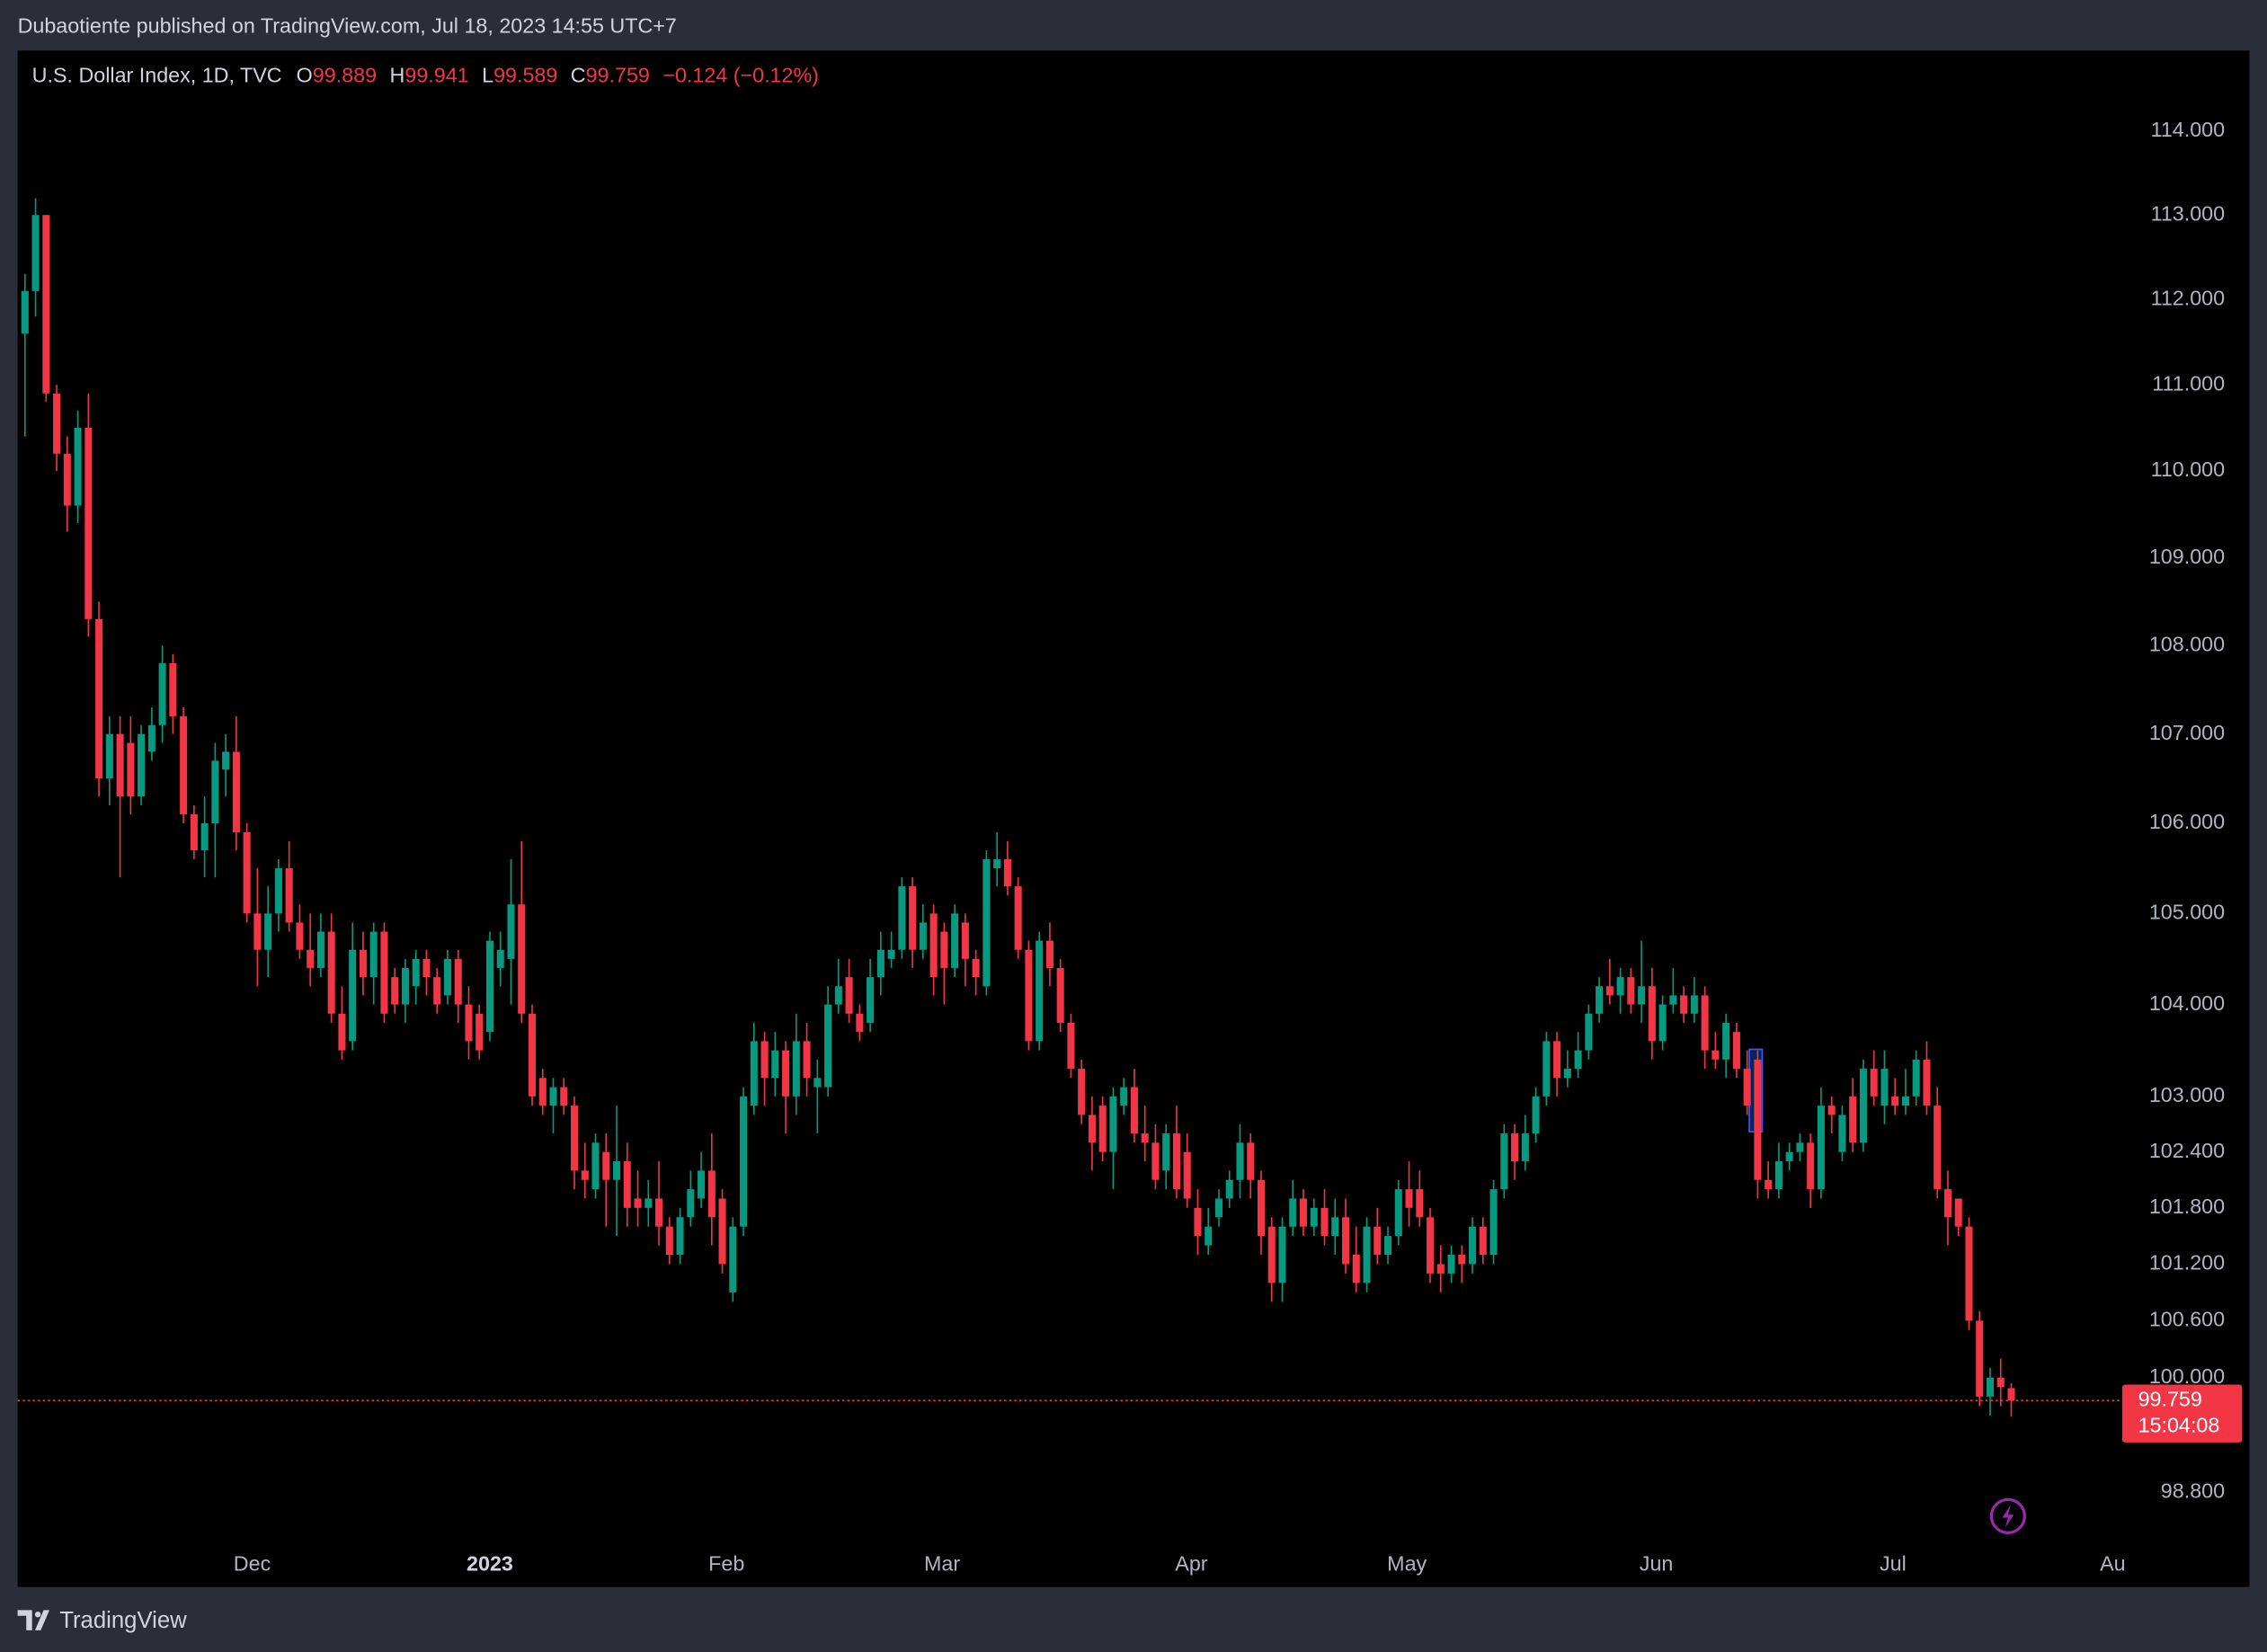 The width and height of the screenshot is (2267, 1652). I want to click on y-tick-label: 108.000, so click(2187, 643).